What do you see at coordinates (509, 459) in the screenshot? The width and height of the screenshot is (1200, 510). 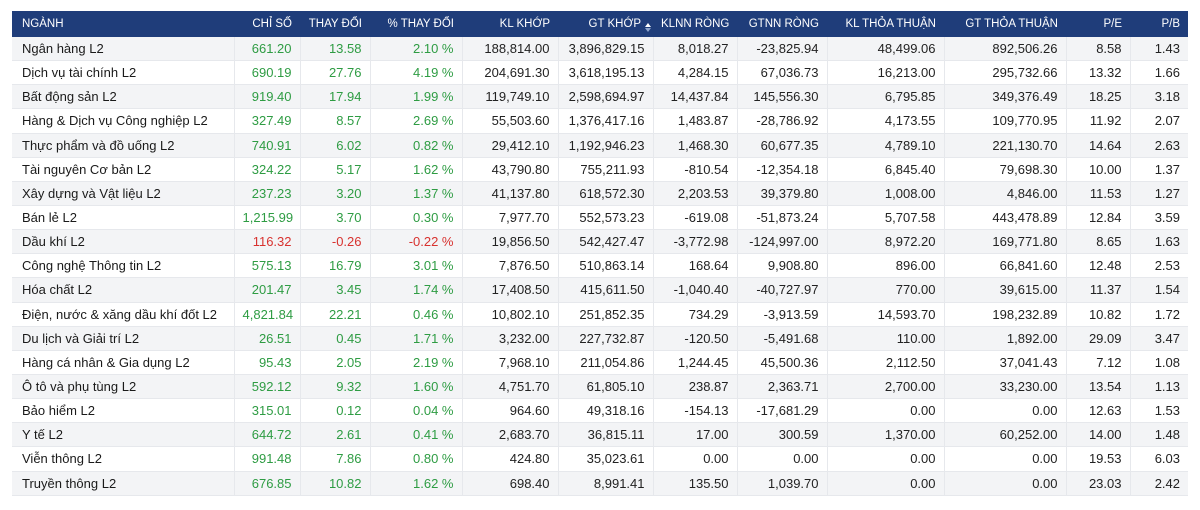 I see `cell-kl-khop: 424.80` at bounding box center [509, 459].